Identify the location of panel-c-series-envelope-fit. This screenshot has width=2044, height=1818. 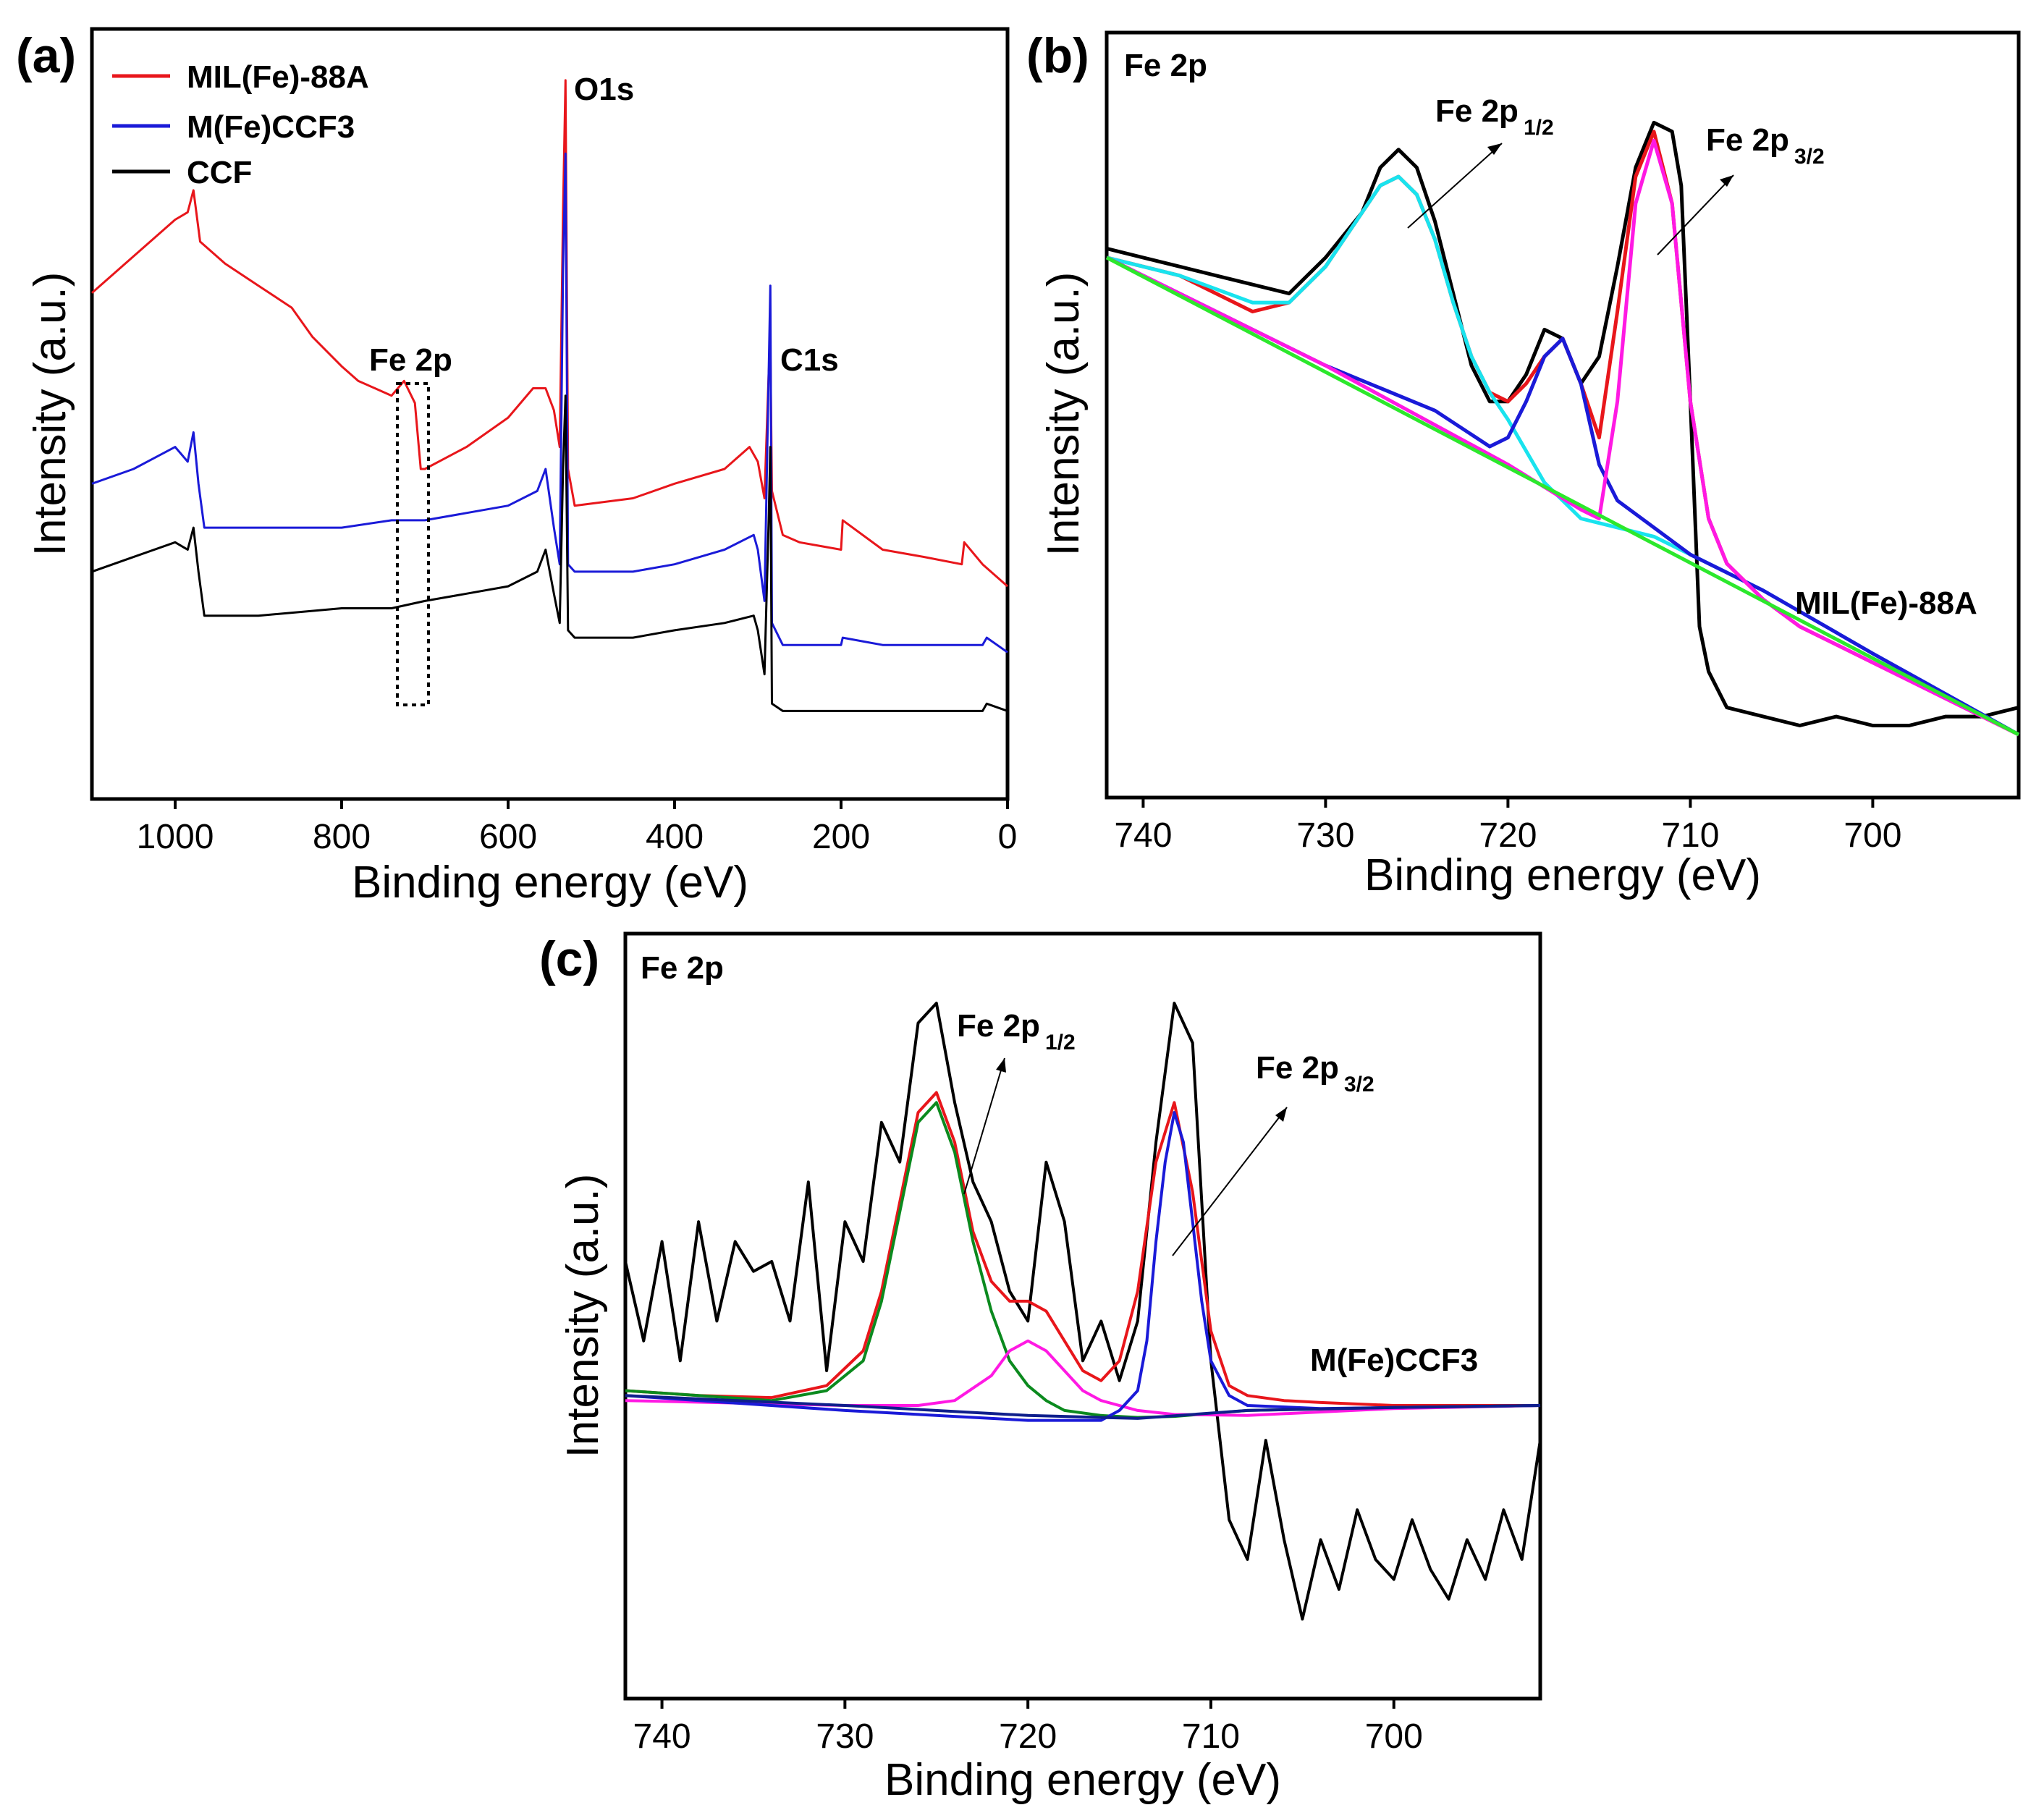
(1082, 1249).